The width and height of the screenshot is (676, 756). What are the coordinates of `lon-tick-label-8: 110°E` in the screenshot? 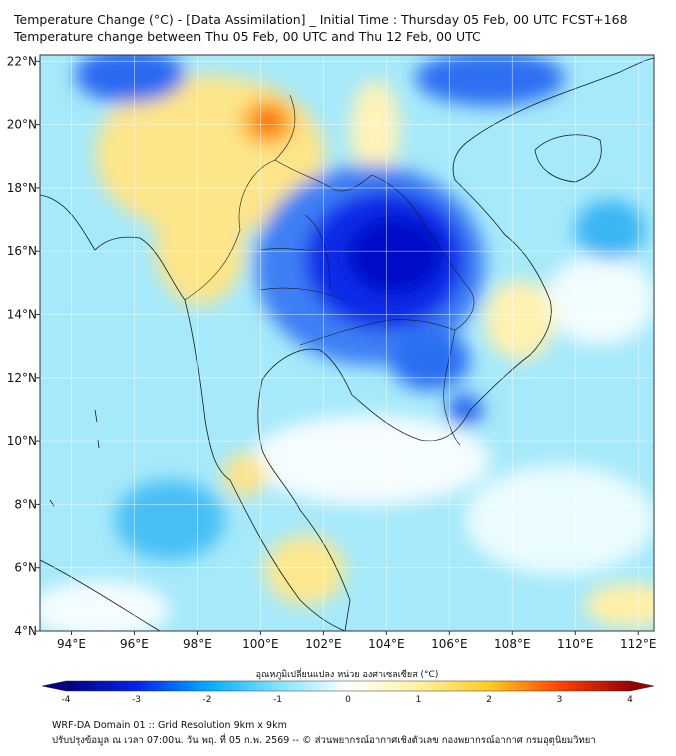 It's located at (575, 644).